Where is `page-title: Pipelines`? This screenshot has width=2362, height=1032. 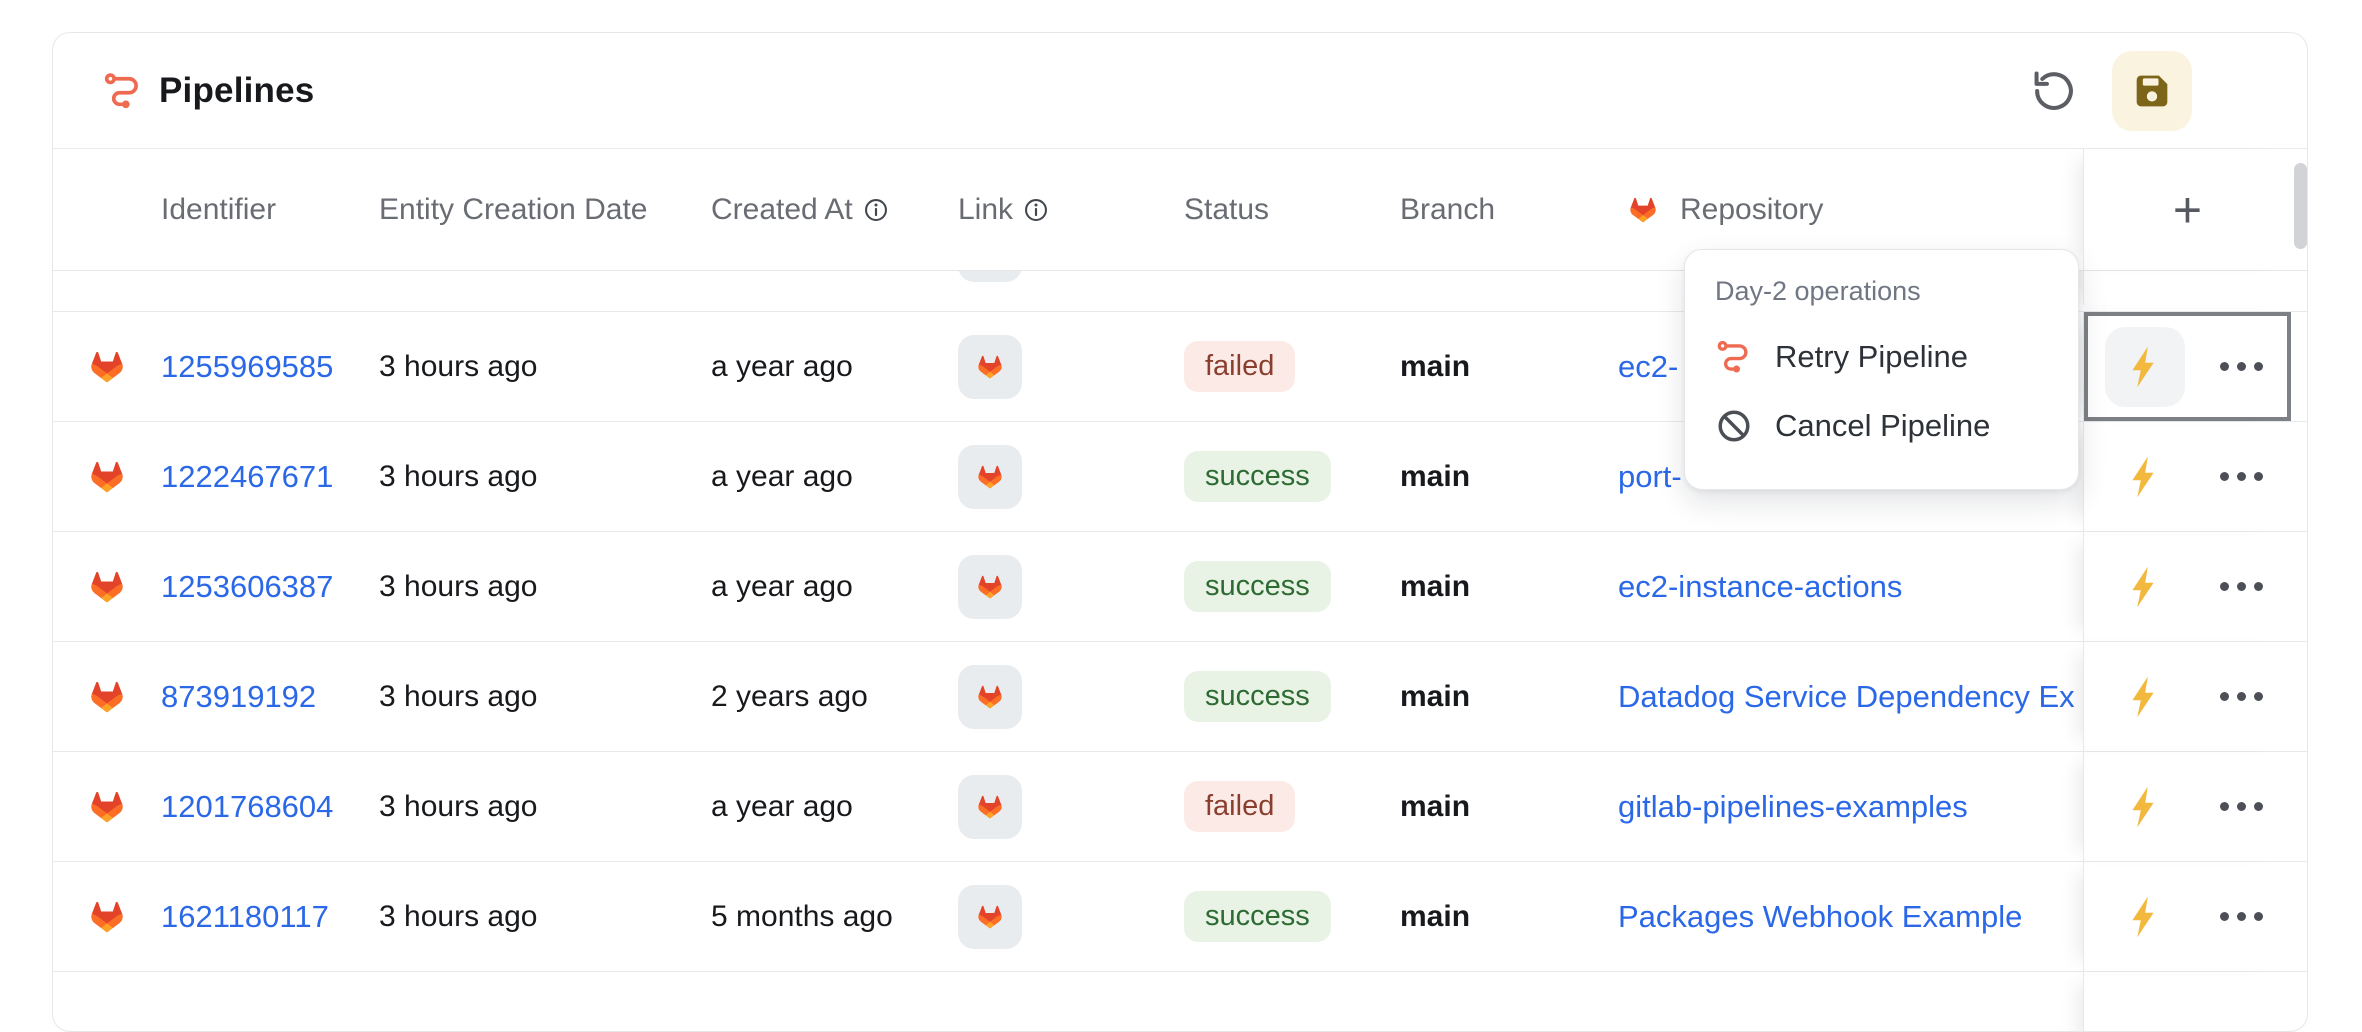
page-title: Pipelines is located at coordinates (237, 90).